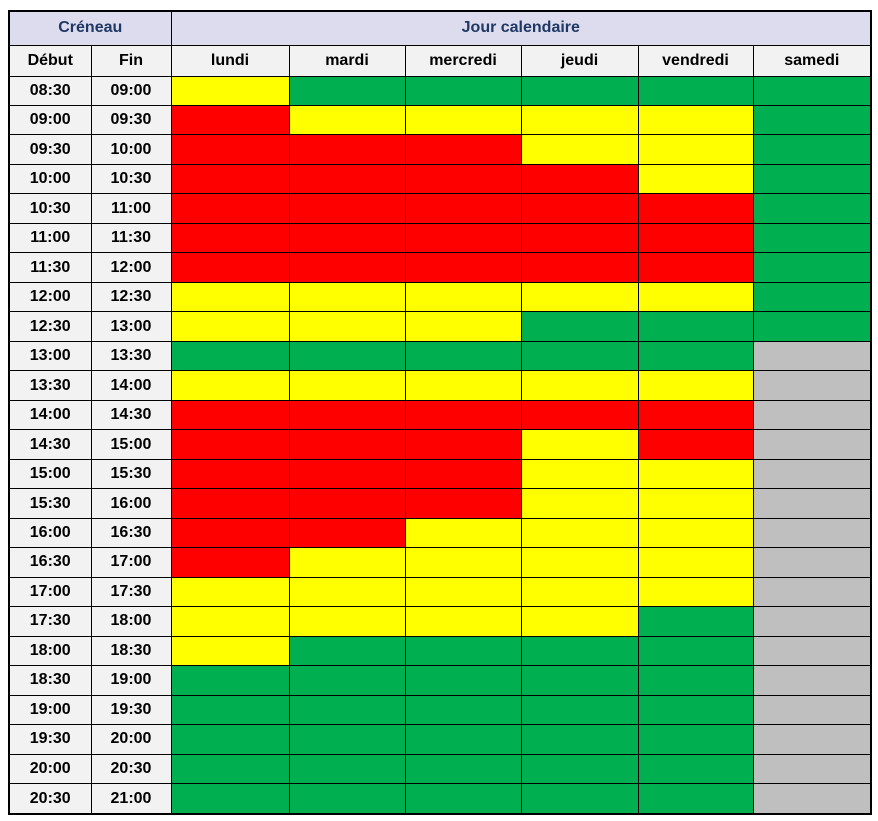 The height and width of the screenshot is (821, 878). Describe the element at coordinates (812, 385) in the screenshot. I see `slot-cell-samedi-13:30` at that location.